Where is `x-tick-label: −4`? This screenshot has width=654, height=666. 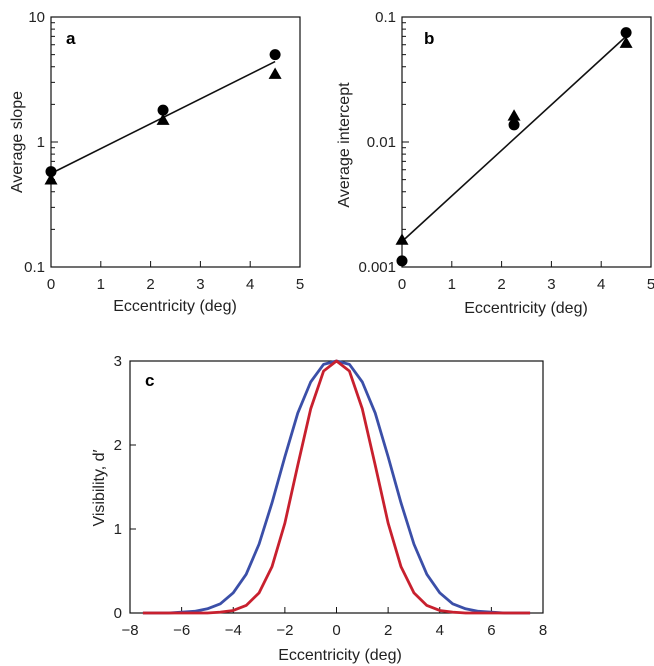 x-tick-label: −4 is located at coordinates (233, 630).